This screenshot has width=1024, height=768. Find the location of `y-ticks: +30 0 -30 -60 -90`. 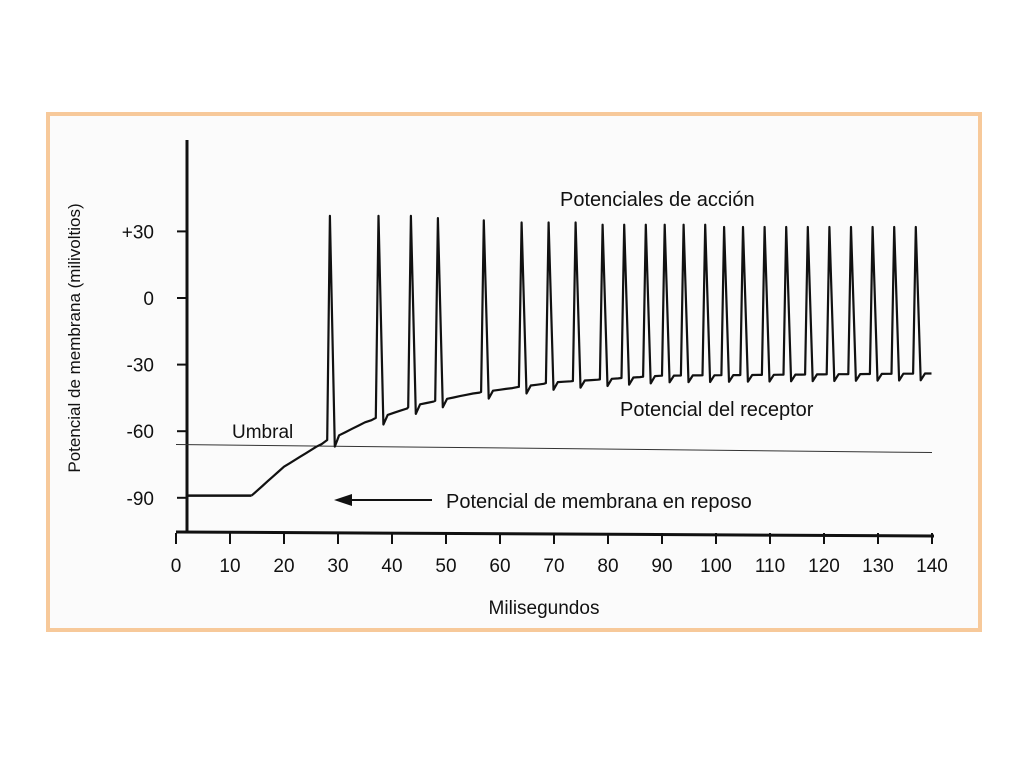

y-ticks: +30 0 -30 -60 -90 is located at coordinates (154, 366).